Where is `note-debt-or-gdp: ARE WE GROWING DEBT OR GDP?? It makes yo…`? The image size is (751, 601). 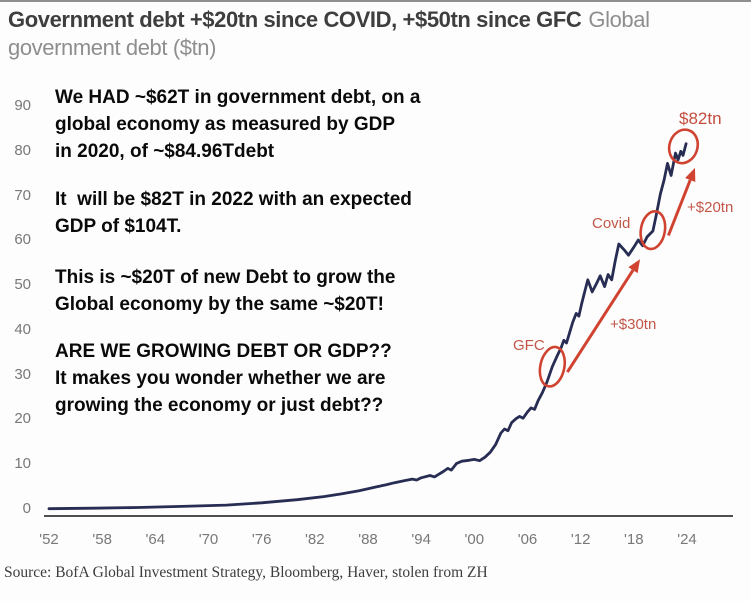 note-debt-or-gdp: ARE WE GROWING DEBT OR GDP?? It makes yo… is located at coordinates (223, 378).